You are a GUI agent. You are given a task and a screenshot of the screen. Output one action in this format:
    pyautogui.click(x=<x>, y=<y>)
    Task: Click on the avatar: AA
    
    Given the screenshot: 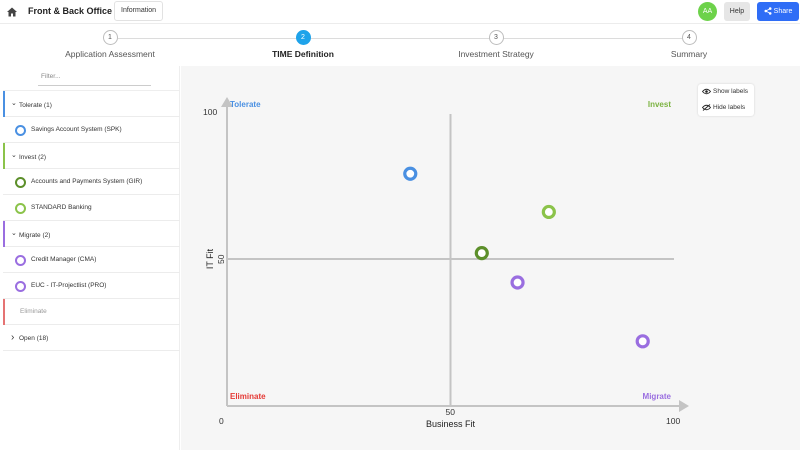 What is the action you would take?
    pyautogui.click(x=707, y=11)
    